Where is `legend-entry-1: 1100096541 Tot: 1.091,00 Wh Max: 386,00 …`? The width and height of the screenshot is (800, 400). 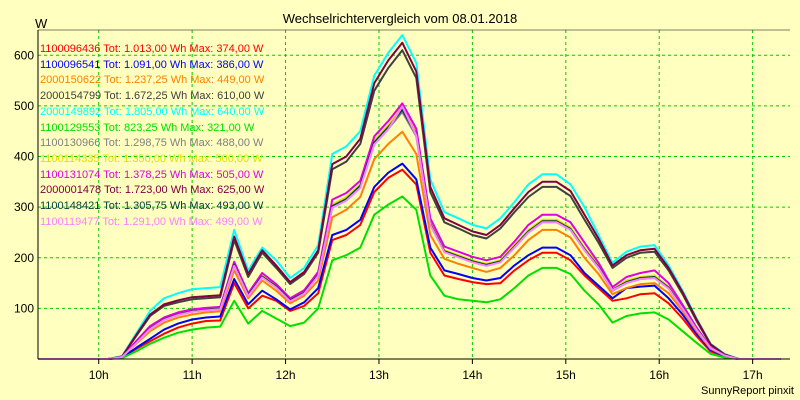
legend-entry-1: 1100096541 Tot: 1.091,00 Wh Max: 386,00 … is located at coordinates (152, 64).